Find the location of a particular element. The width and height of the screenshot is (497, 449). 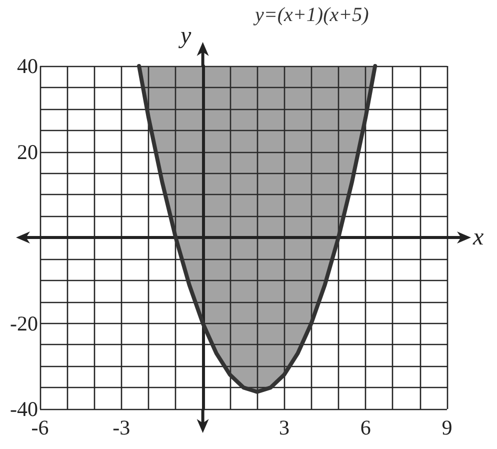

x-tick-label: 9 is located at coordinates (447, 428).